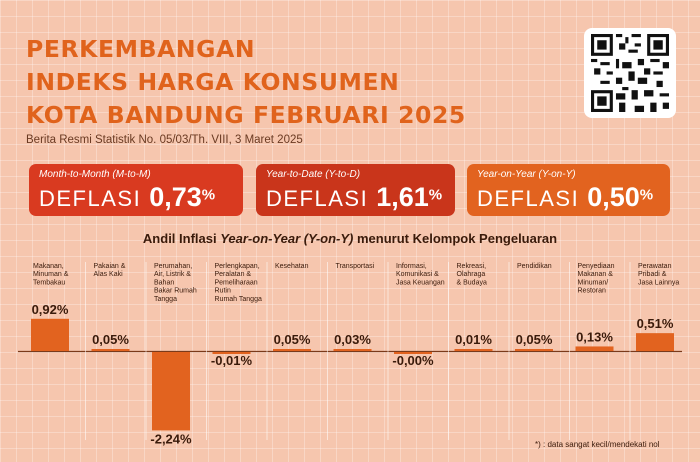 The width and height of the screenshot is (700, 462). Describe the element at coordinates (413, 360) in the screenshot. I see `value-label: -0,00%` at that location.